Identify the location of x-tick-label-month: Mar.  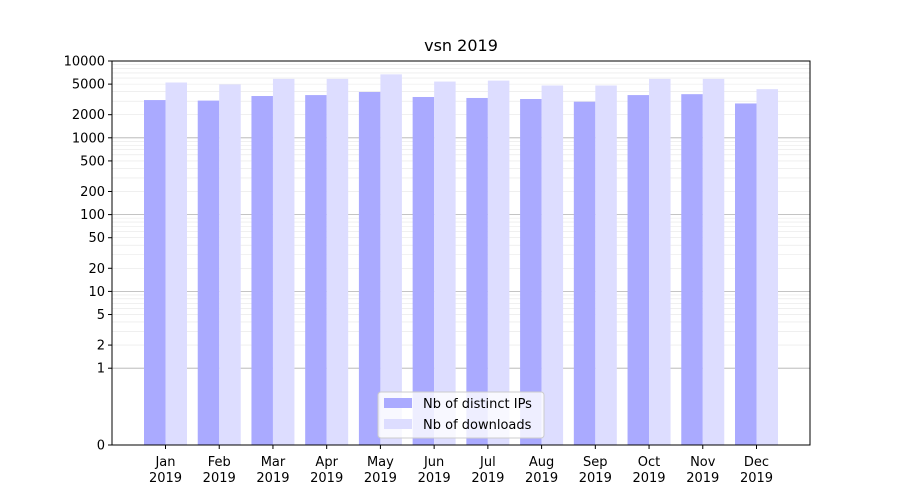
(273, 462).